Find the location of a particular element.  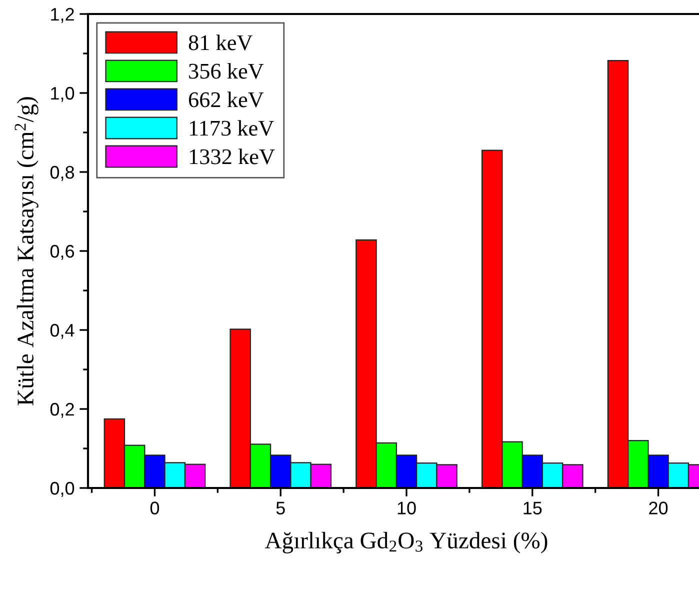

legend-label: 662 keV is located at coordinates (226, 100).